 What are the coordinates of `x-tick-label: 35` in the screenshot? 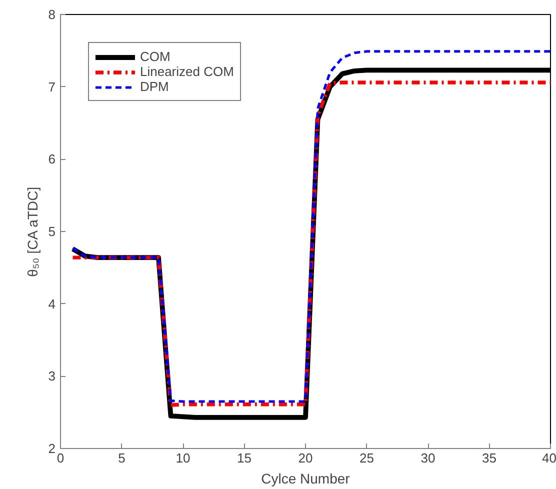 It's located at (489, 458).